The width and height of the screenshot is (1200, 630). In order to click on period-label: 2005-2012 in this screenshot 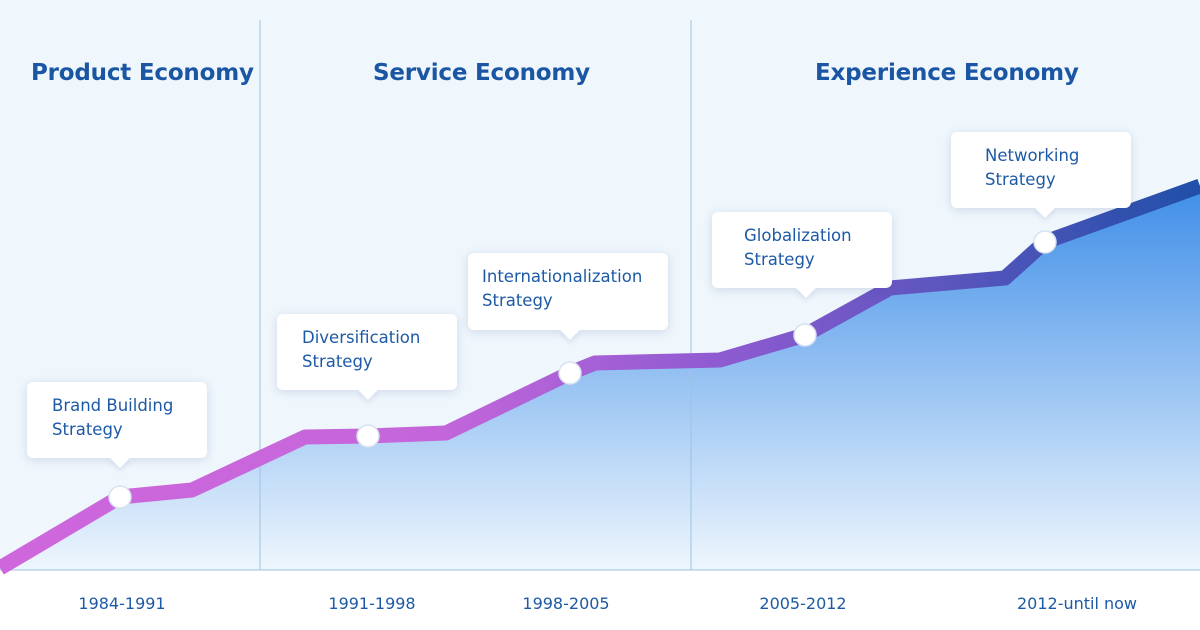, I will do `click(803, 603)`.